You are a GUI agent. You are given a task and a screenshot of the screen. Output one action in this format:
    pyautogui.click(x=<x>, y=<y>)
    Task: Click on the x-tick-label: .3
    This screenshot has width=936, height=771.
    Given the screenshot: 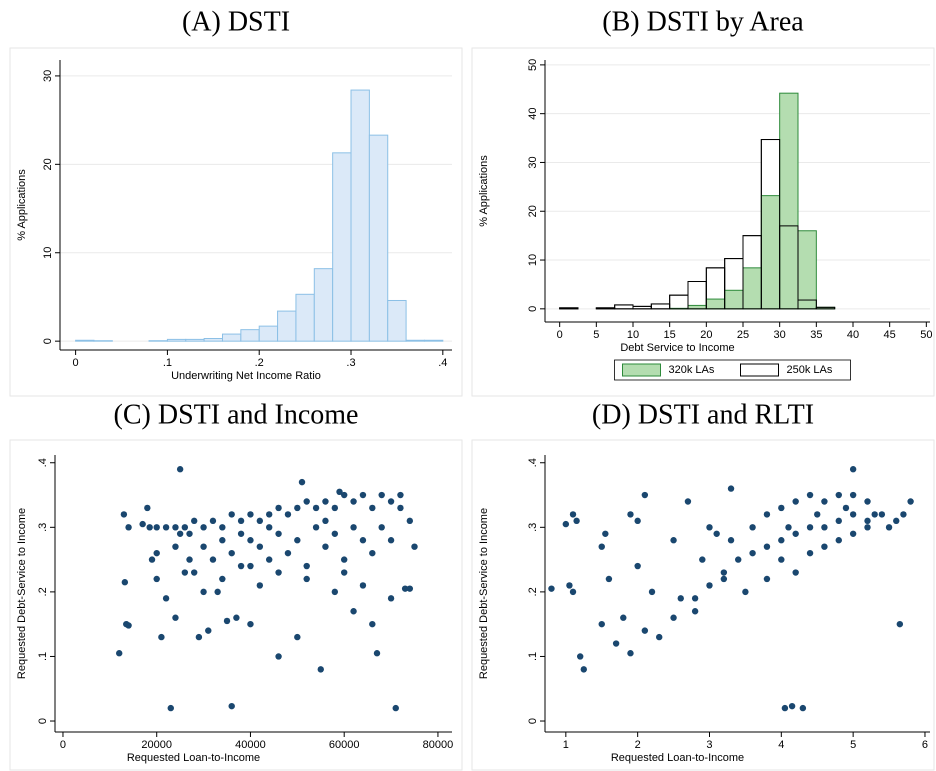 What is the action you would take?
    pyautogui.click(x=350, y=363)
    